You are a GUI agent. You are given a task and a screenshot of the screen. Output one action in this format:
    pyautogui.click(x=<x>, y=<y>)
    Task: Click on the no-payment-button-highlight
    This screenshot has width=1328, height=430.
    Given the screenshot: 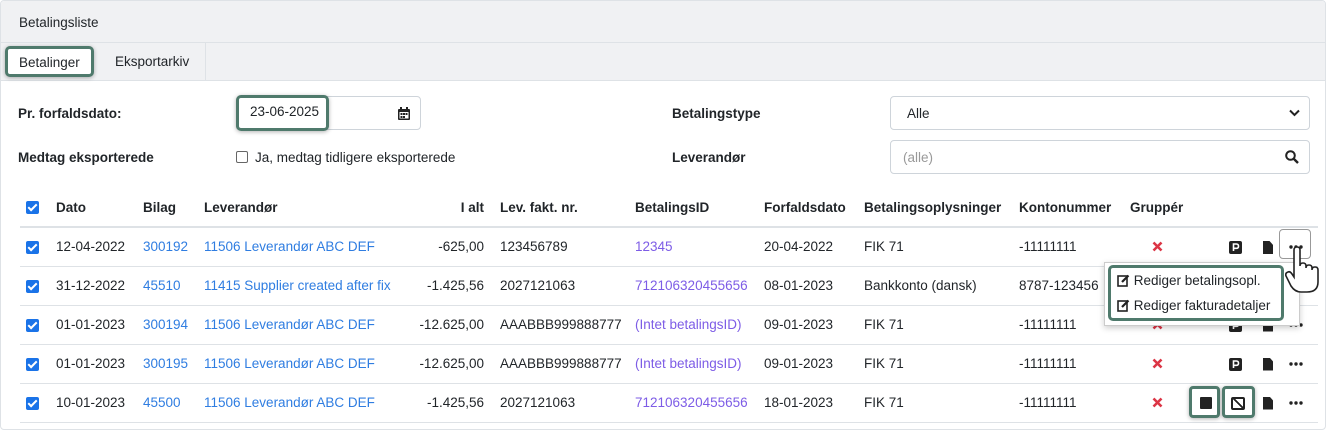 What is the action you would take?
    pyautogui.click(x=1238, y=402)
    